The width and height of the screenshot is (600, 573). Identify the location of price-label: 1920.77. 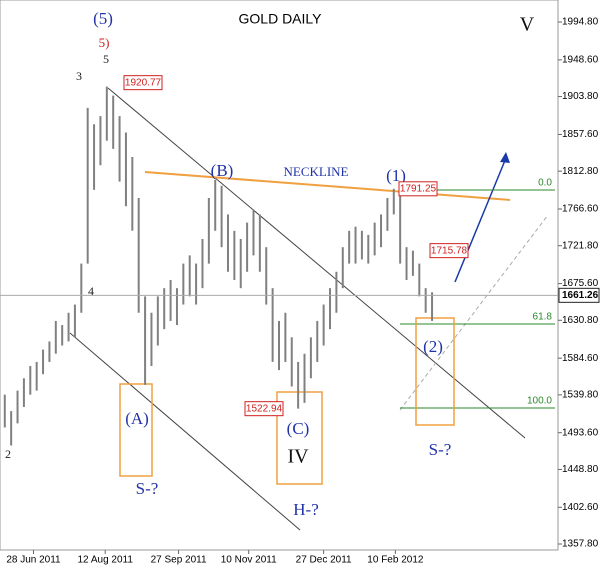
(143, 82).